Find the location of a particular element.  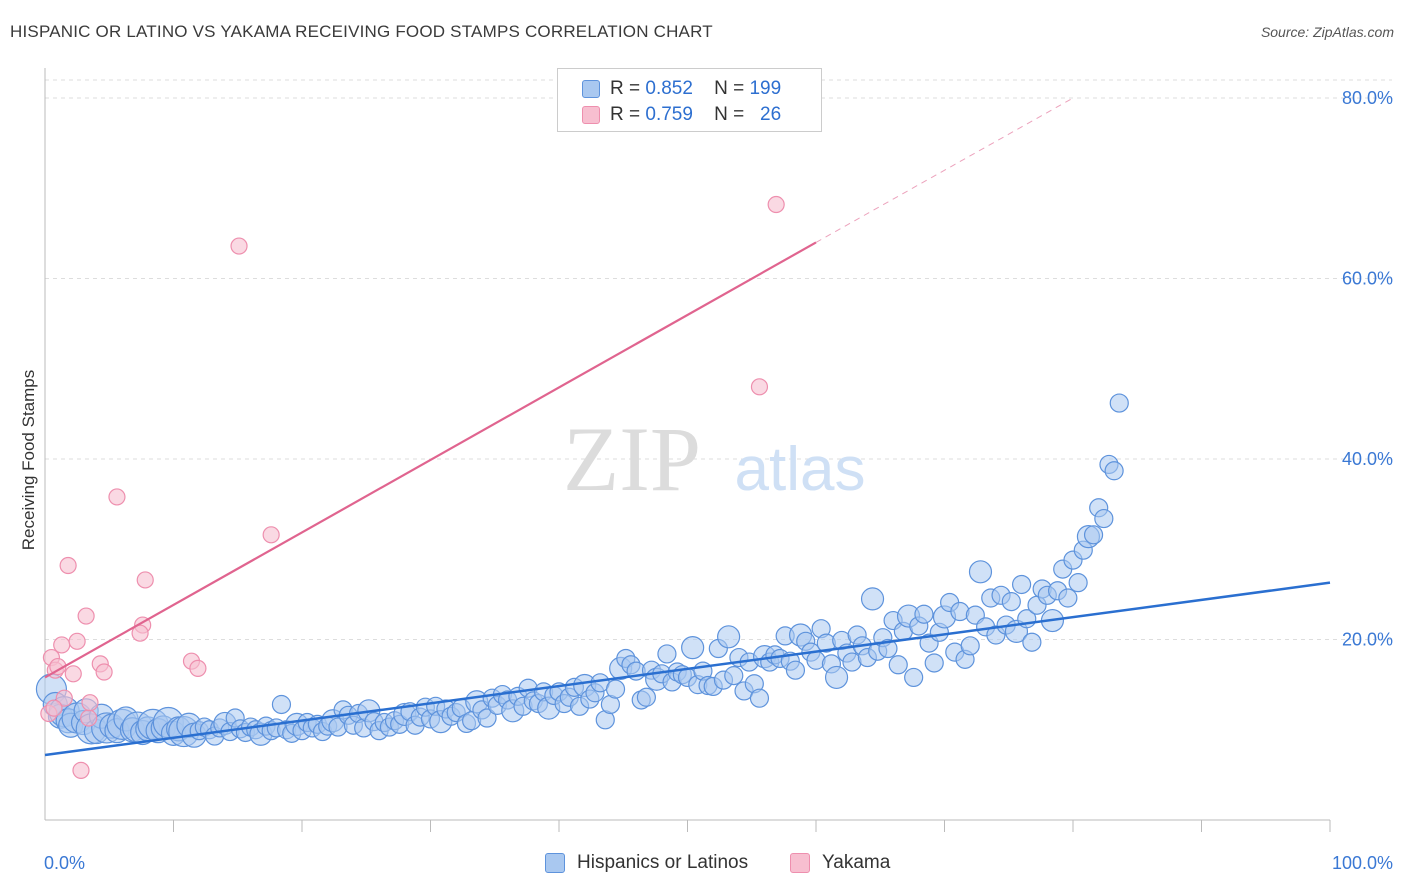

r-value-hispanic: 0.852 is located at coordinates (669, 88).